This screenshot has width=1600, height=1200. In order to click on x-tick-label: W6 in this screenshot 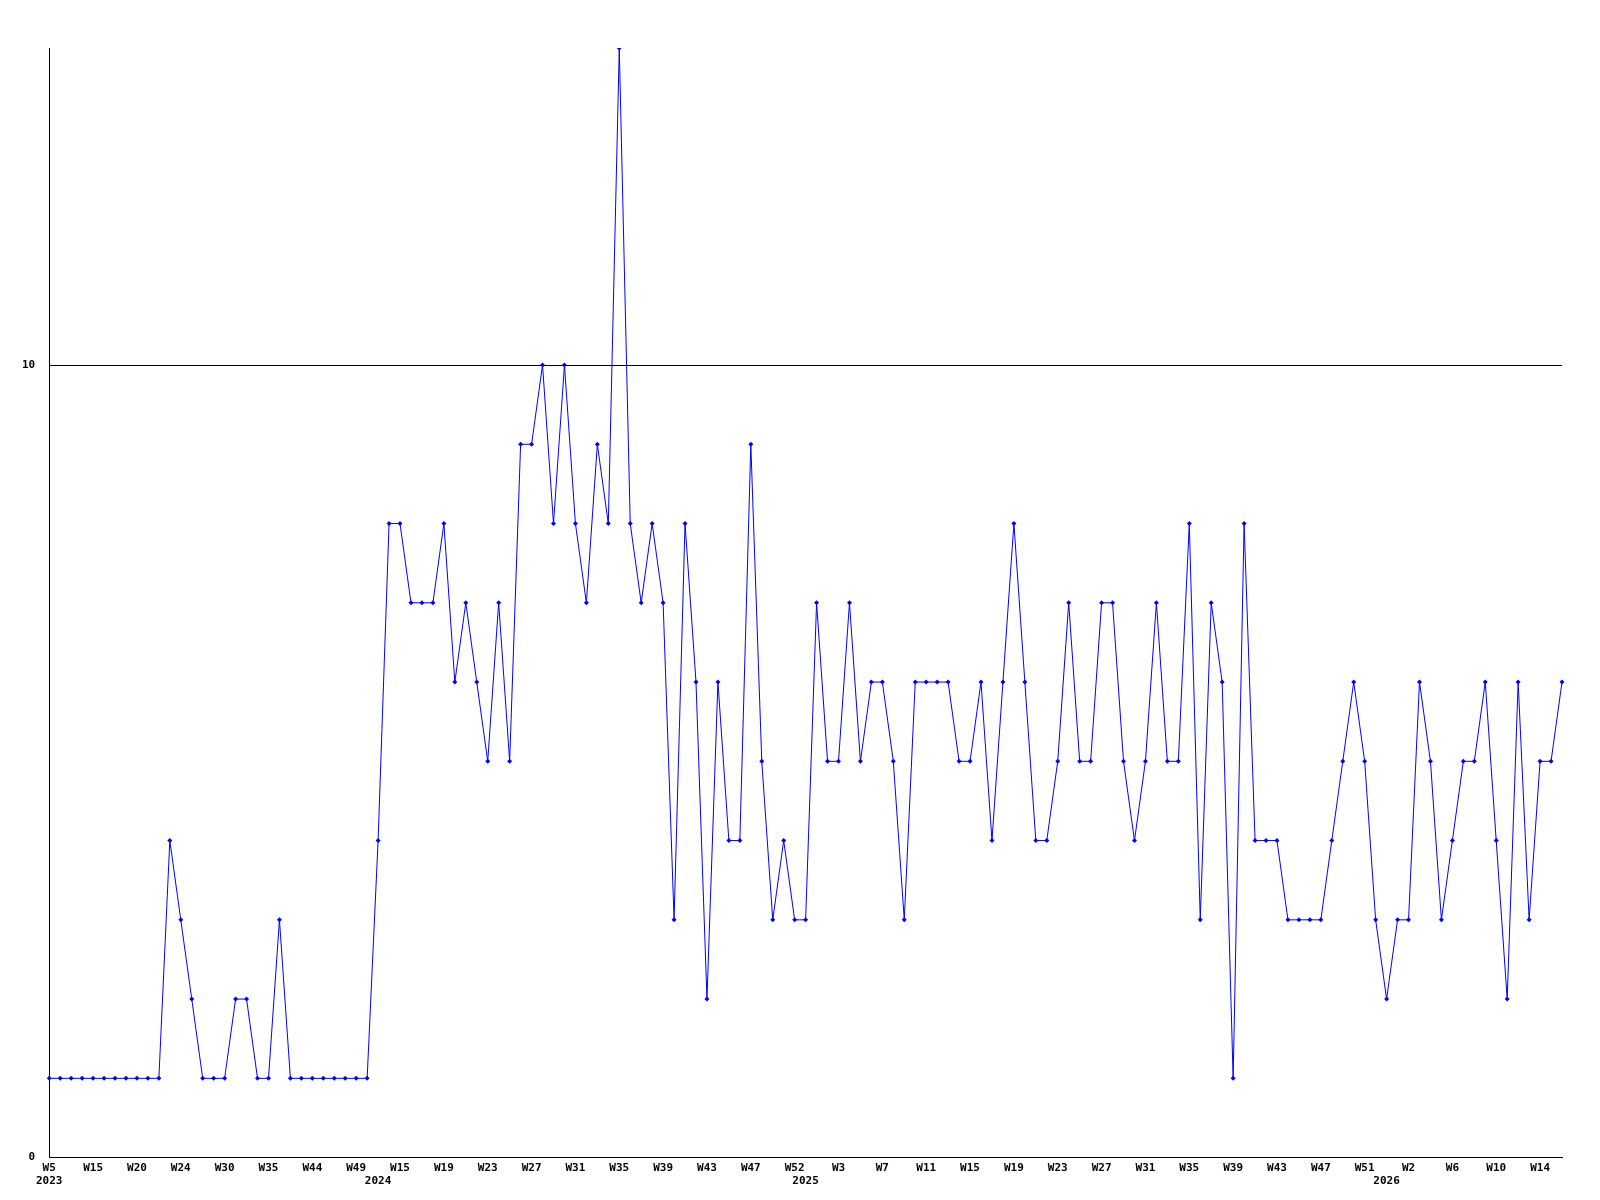, I will do `click(1452, 1168)`.